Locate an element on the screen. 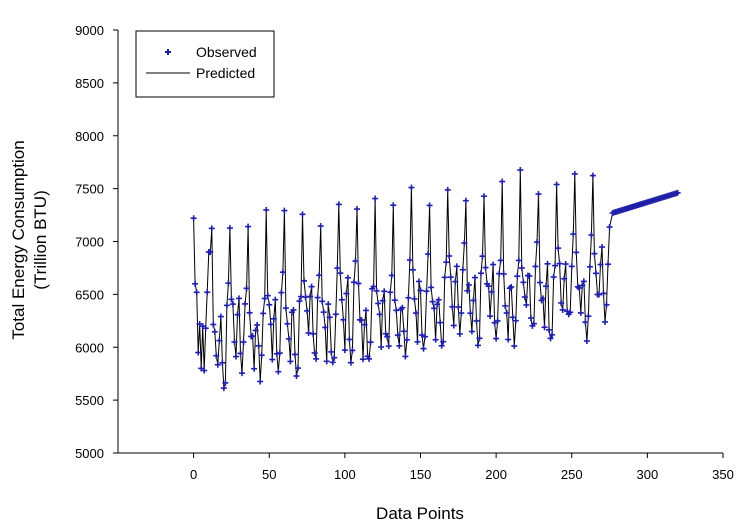 Image resolution: width=746 pixels, height=528 pixels. x-tick-label: 350 is located at coordinates (723, 474).